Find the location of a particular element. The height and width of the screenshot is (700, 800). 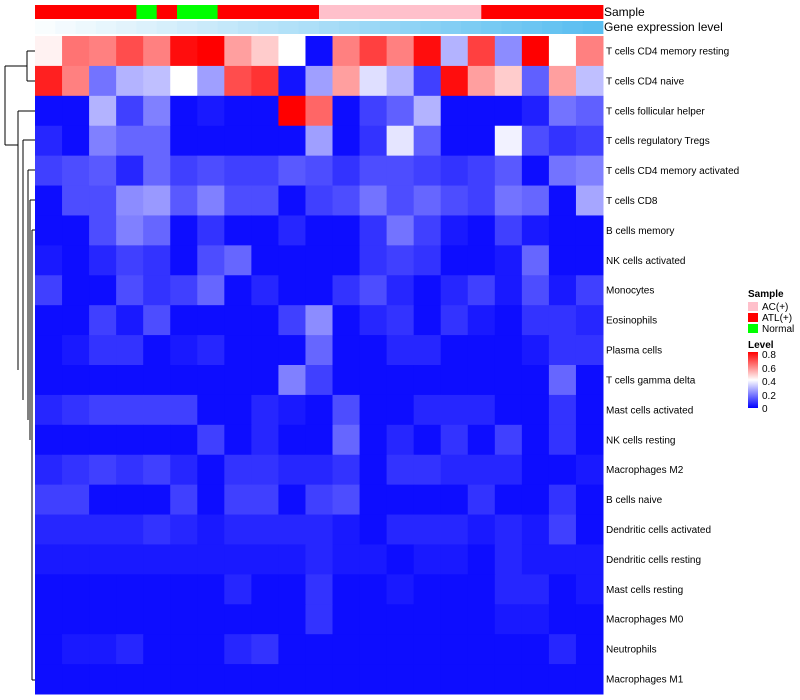

legend-level-colorbar is located at coordinates (753, 380).